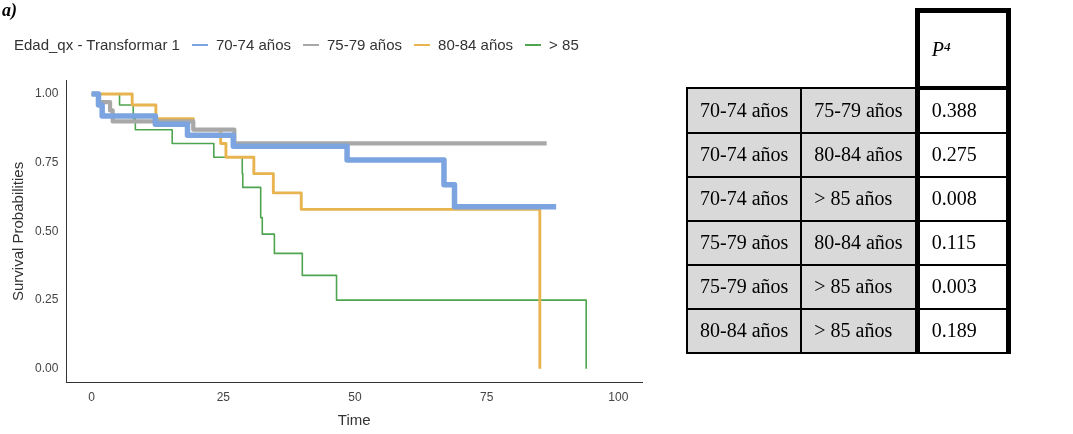  I want to click on x-tick-label: 25, so click(223, 397).